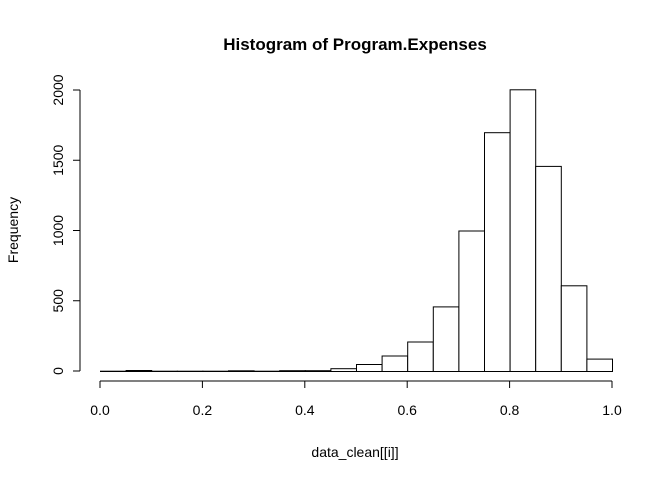  I want to click on y-axis: 0 500 1000 1500 2000, so click(65, 224).